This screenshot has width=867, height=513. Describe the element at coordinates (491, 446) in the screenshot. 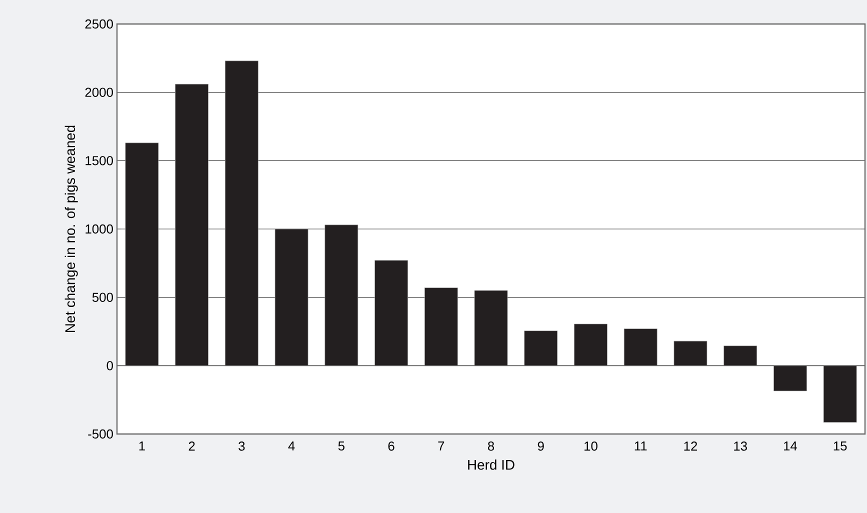

I see `x-tick-label: 8` at that location.